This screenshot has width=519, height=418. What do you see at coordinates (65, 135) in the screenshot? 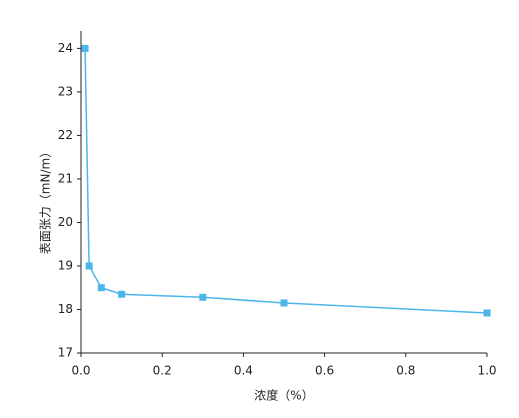
I see `y-tick-label: 22` at bounding box center [65, 135].